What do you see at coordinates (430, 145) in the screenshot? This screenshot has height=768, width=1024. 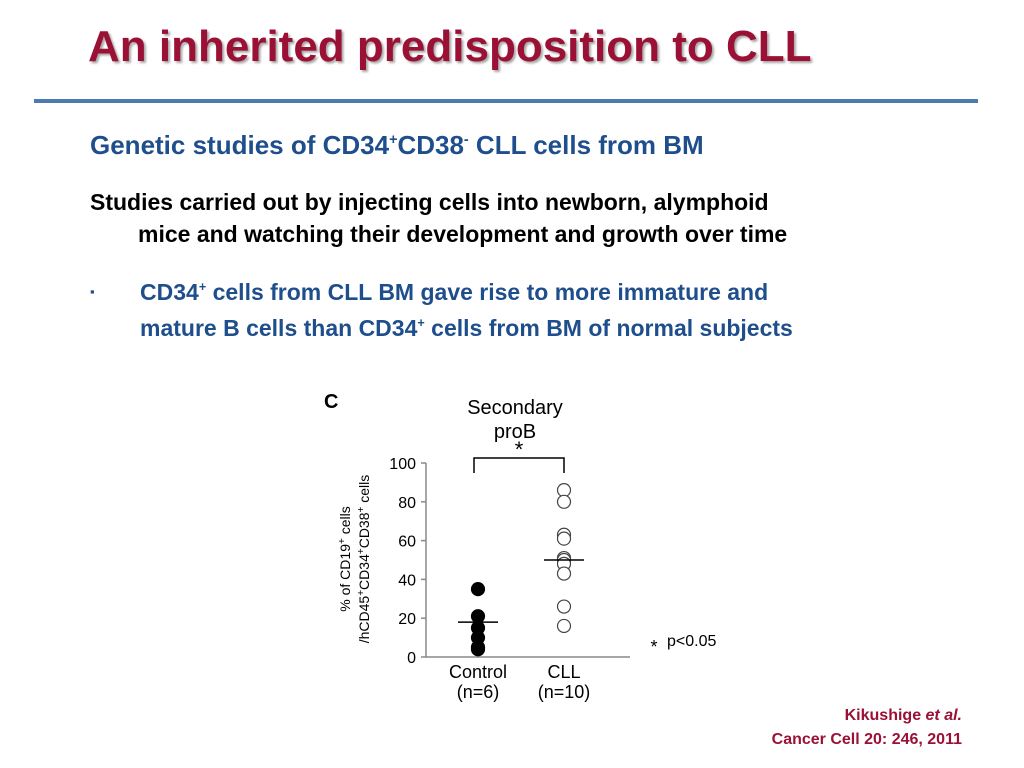 I see `subtitle-text-2: CD38` at bounding box center [430, 145].